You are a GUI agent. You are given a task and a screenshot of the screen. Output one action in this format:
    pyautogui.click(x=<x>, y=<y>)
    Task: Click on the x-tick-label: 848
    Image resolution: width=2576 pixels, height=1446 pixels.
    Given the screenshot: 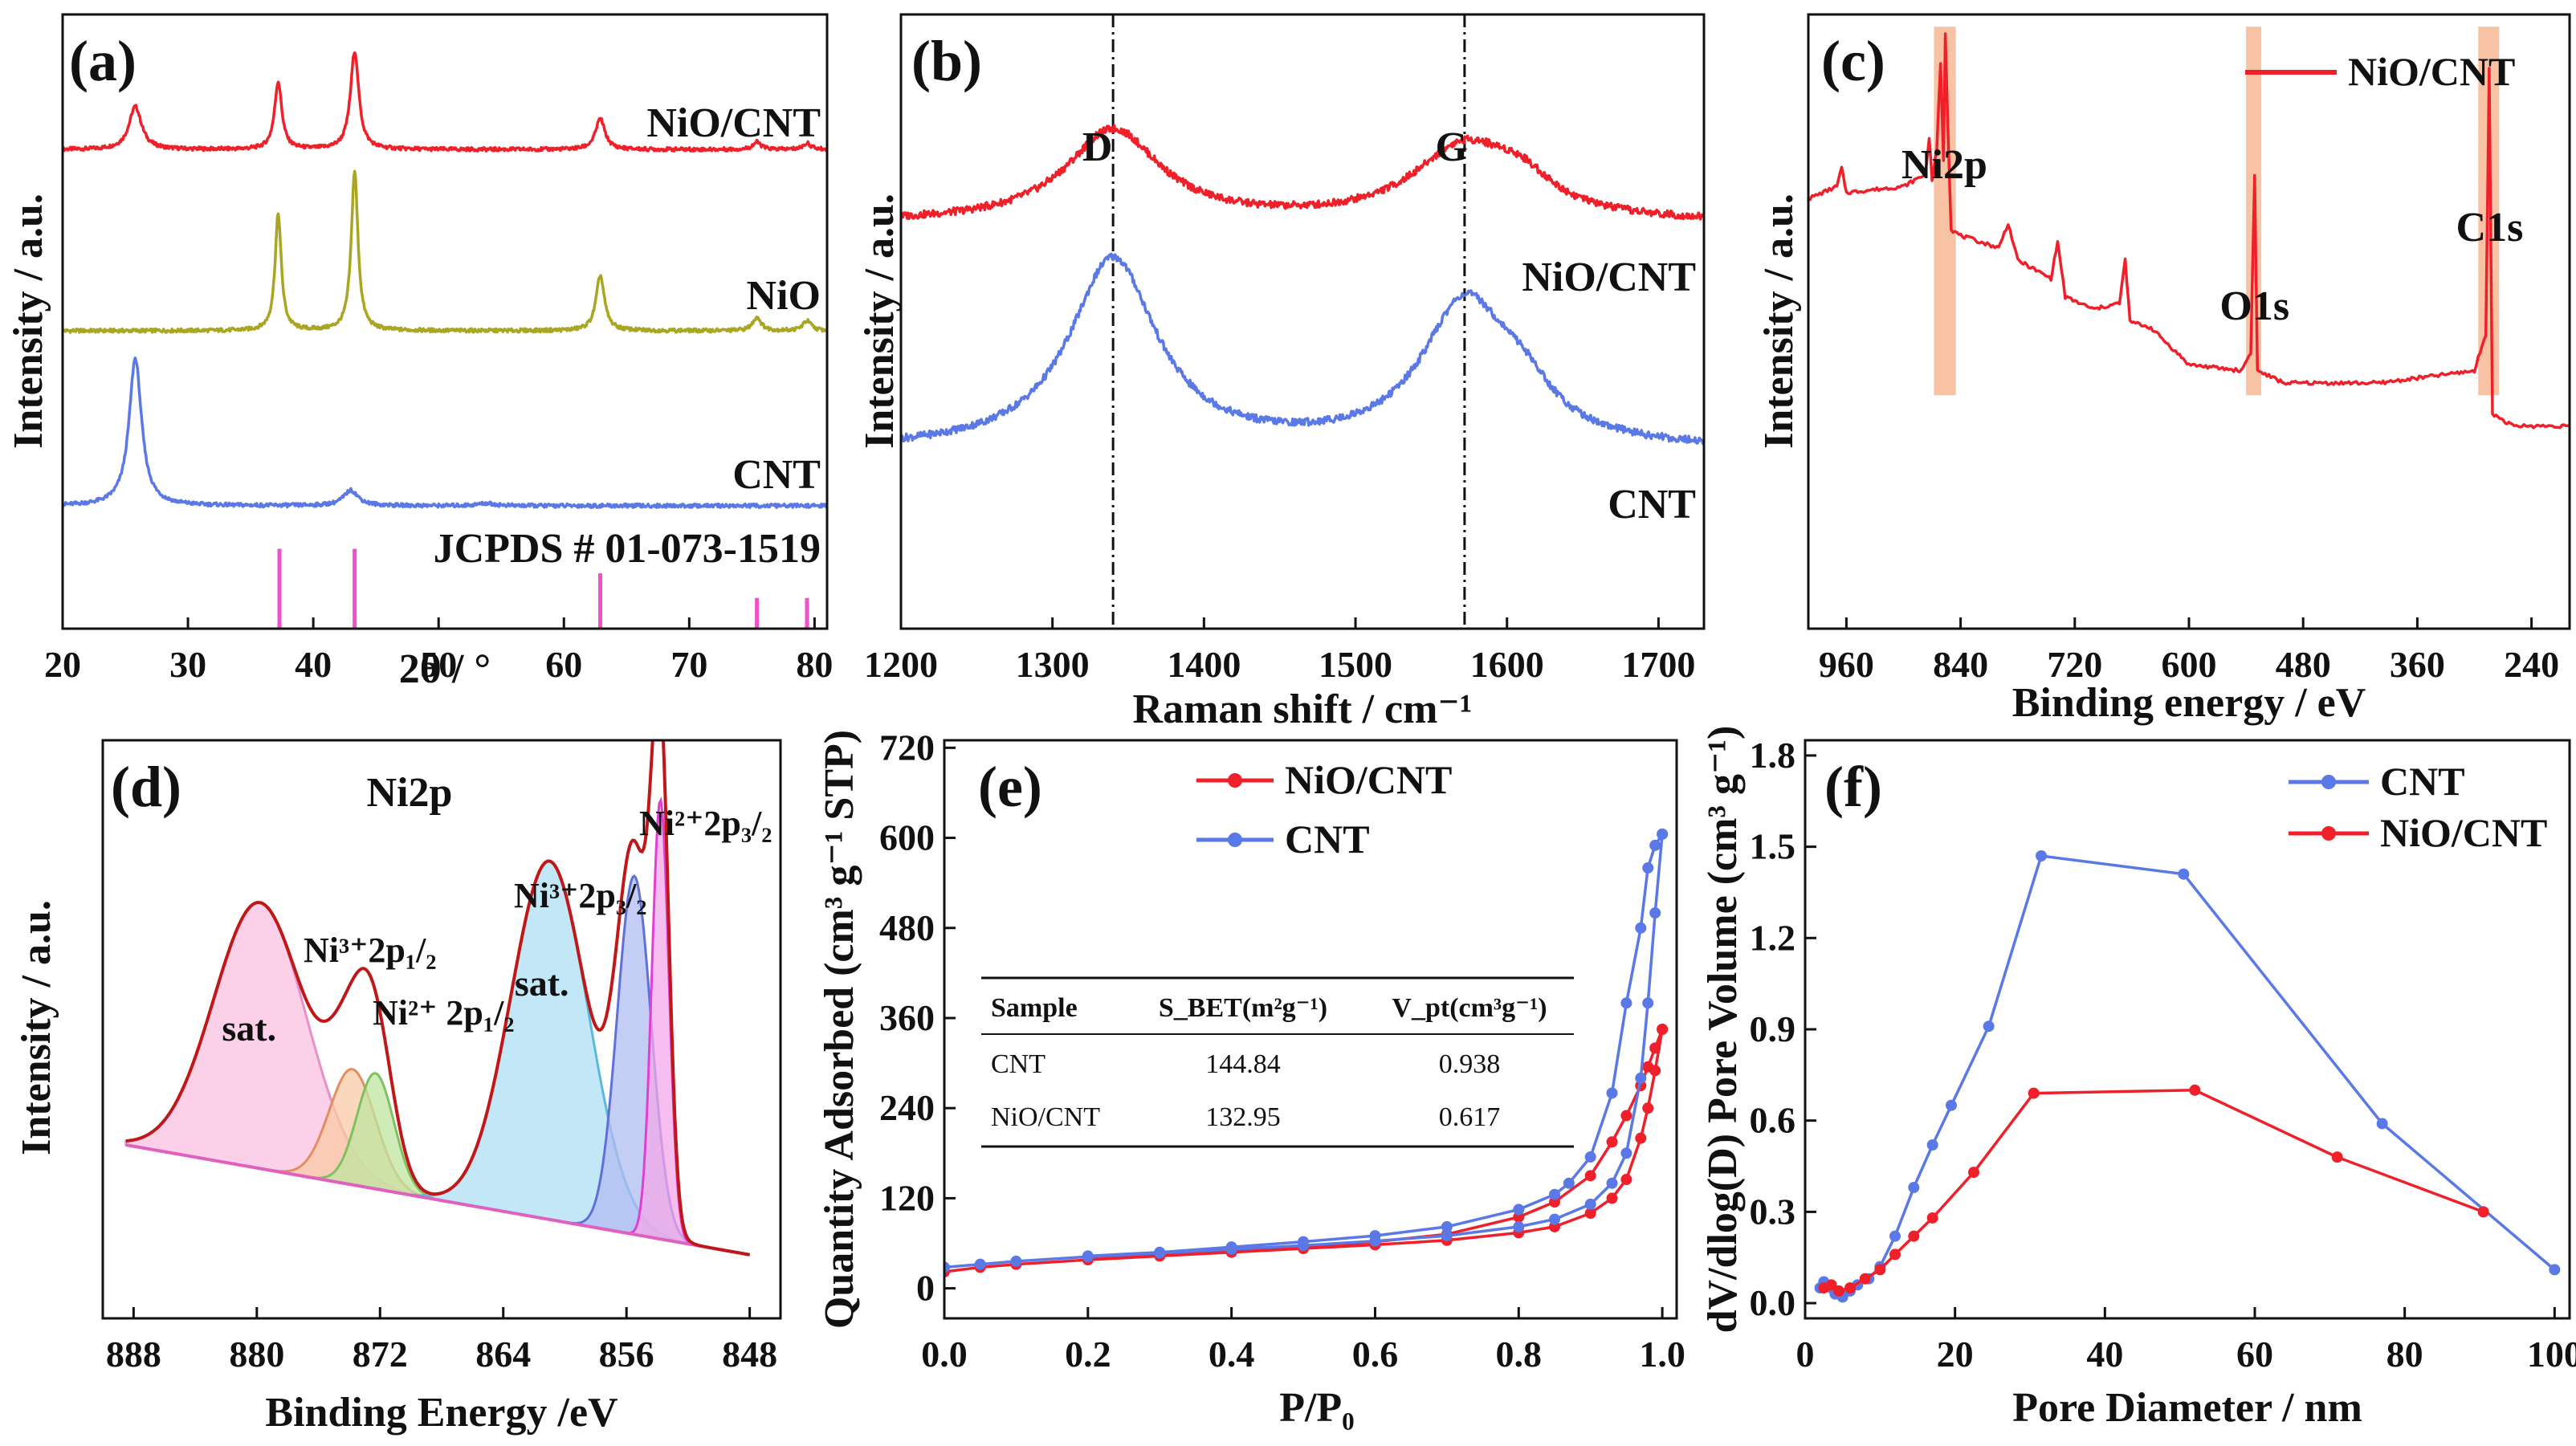 What is the action you would take?
    pyautogui.click(x=749, y=1354)
    